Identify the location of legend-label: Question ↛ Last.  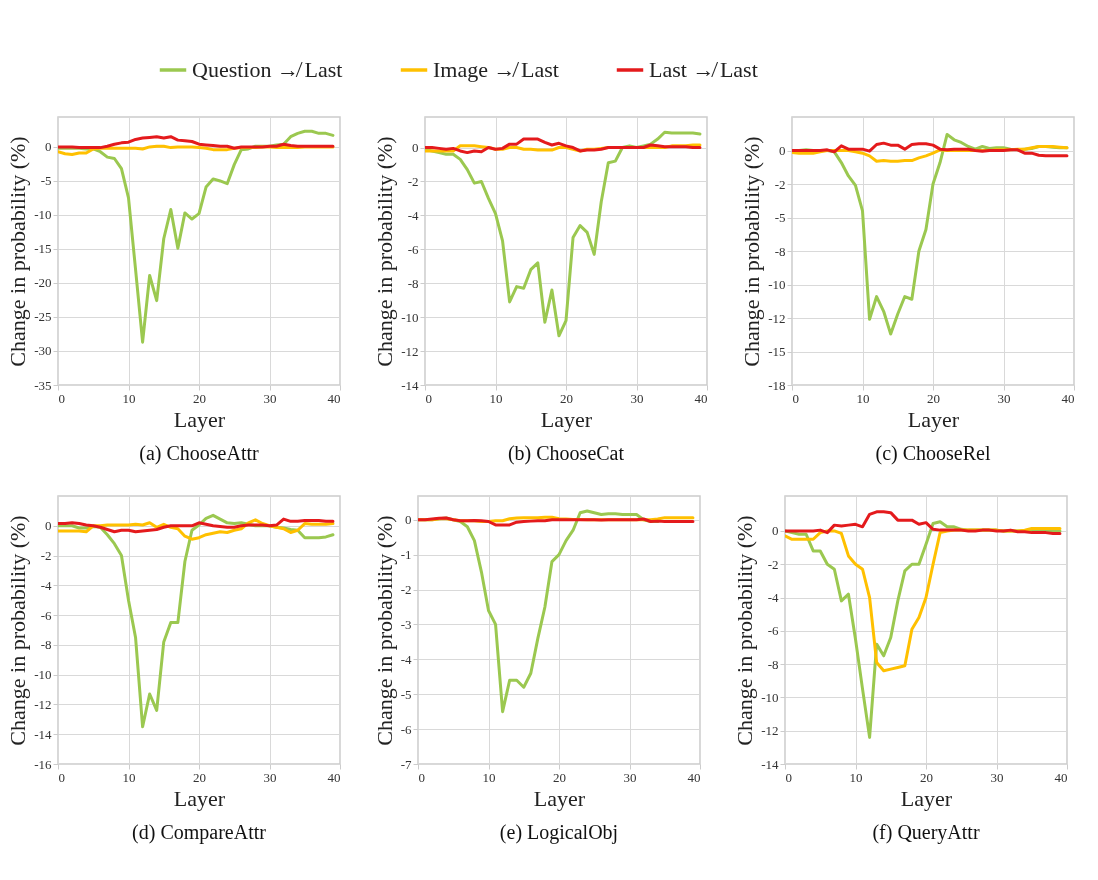
(267, 69).